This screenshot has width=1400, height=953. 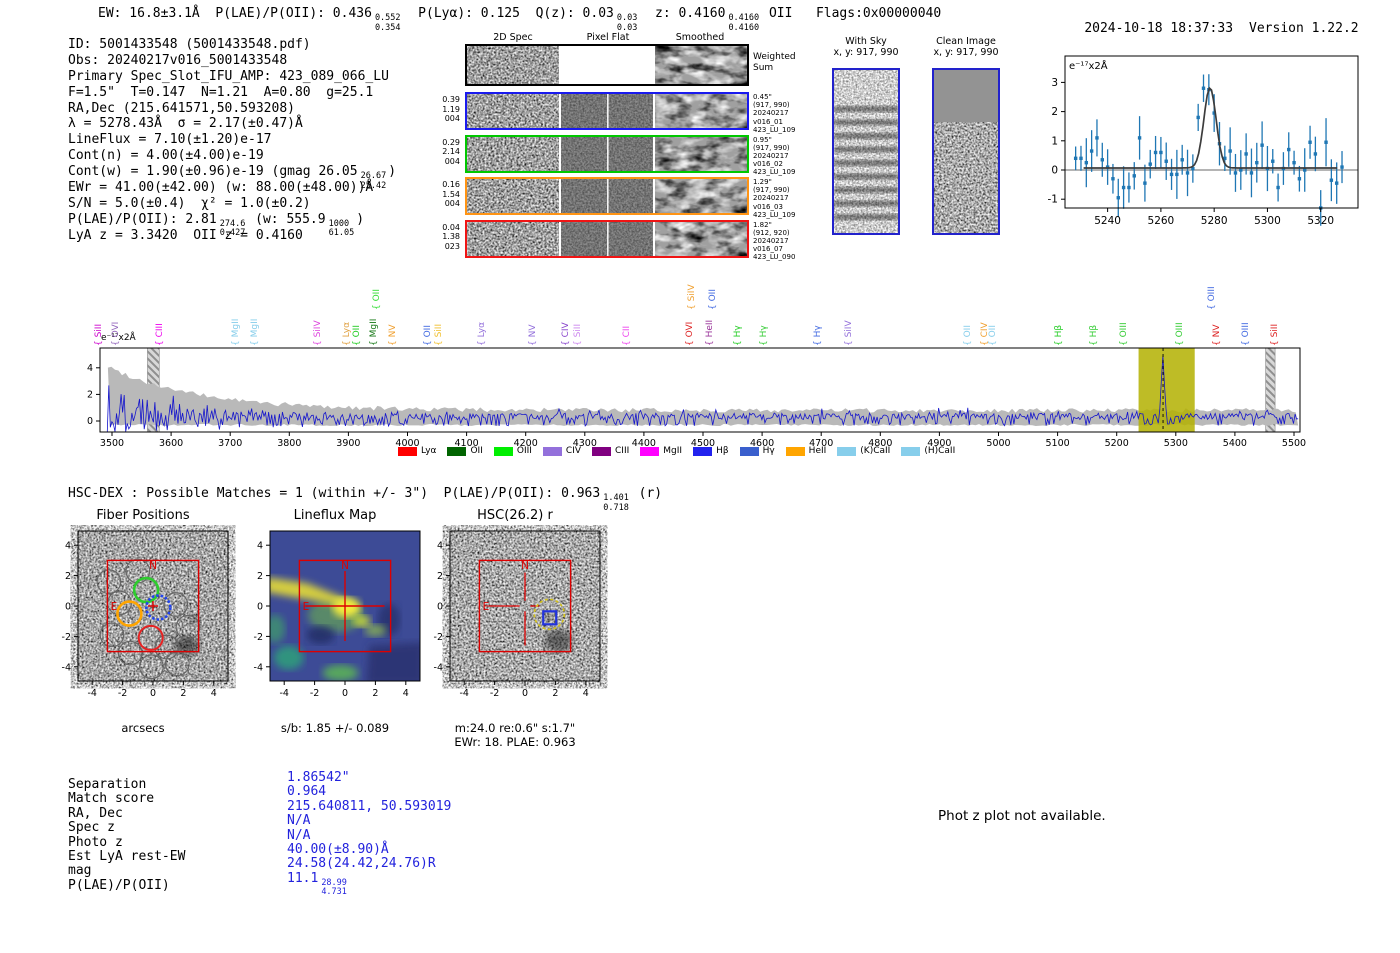 What do you see at coordinates (865, 47) in the screenshot?
I see `with-sky-header: With Sky x, y: 917, 990` at bounding box center [865, 47].